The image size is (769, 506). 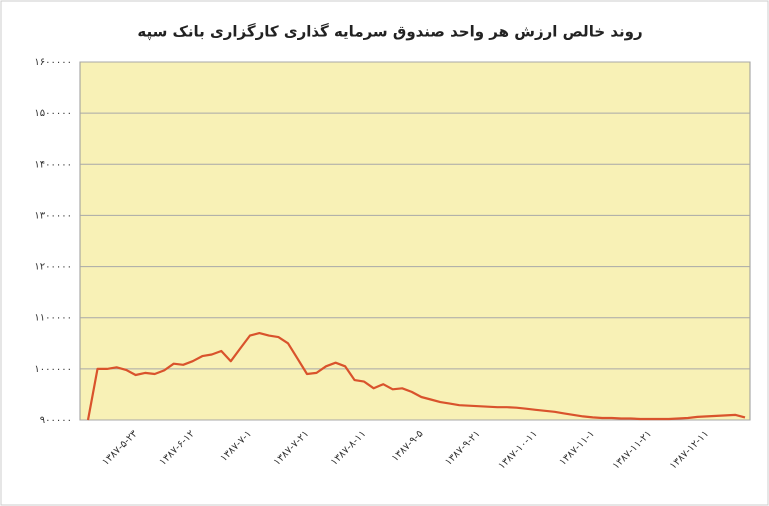 What do you see at coordinates (53, 164) in the screenshot?
I see `y-tick-label: ۱۴۰۰۰۰۰` at bounding box center [53, 164].